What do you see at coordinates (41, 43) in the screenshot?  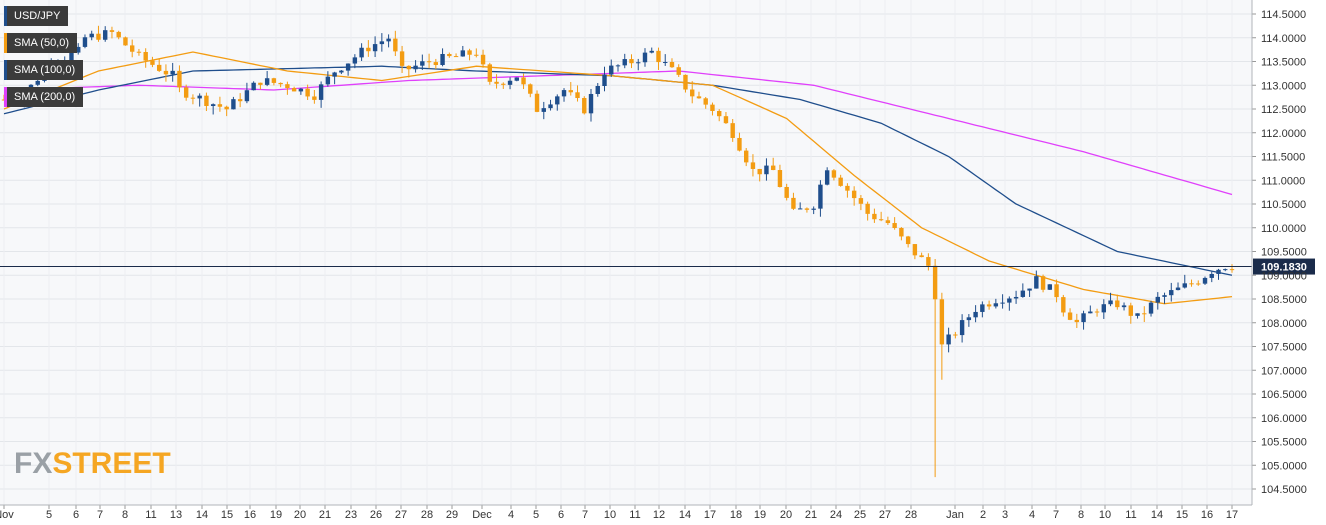 I see `legend-item-sma50: SMA (50,0)` at bounding box center [41, 43].